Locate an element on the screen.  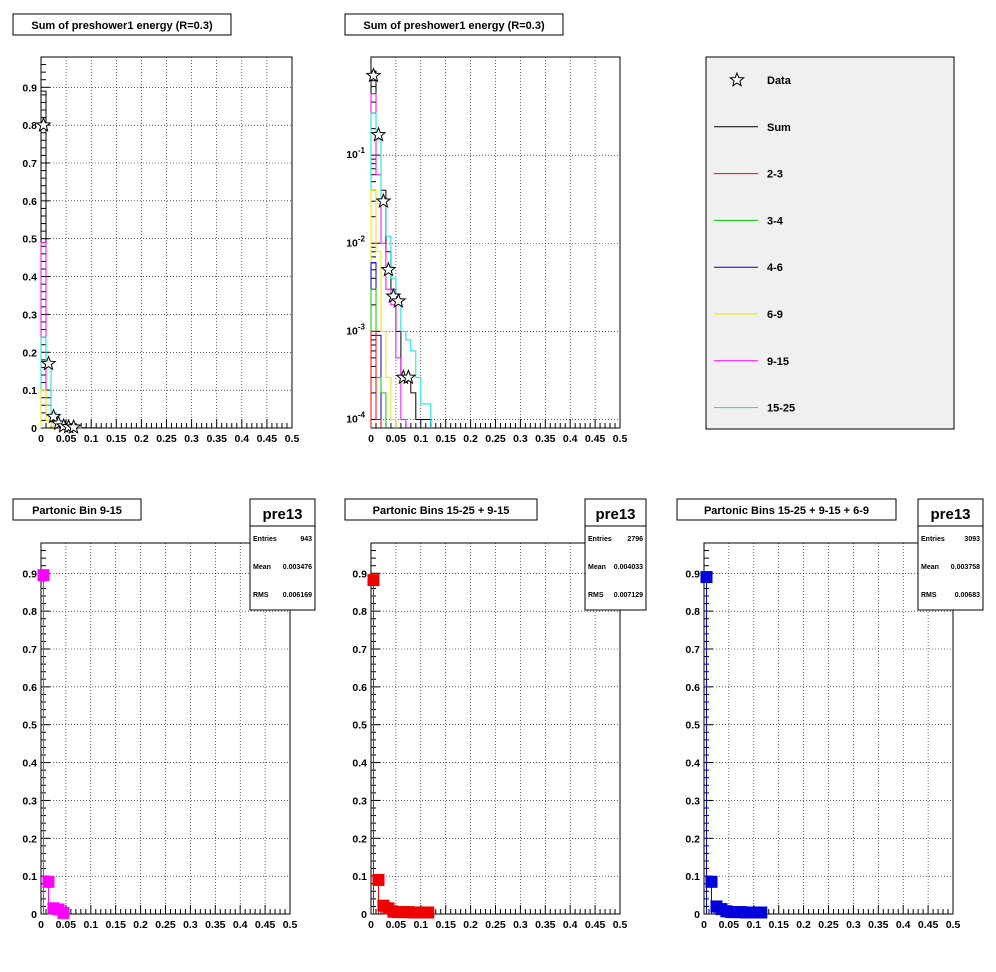
stats-value-entries: 3093 is located at coordinates (972, 539).